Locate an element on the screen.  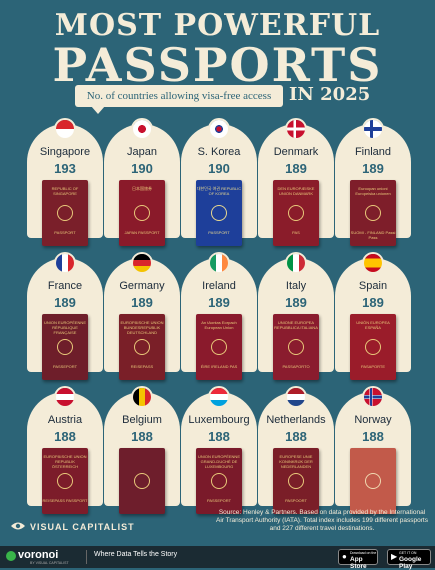
luxembourg-flag-icon is located at coordinates (219, 397).